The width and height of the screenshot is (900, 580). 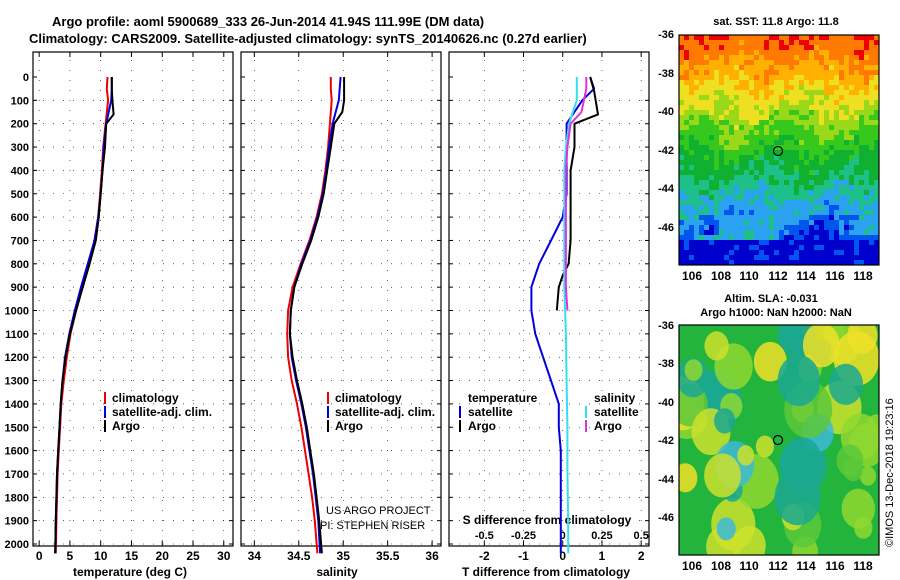 What do you see at coordinates (693, 370) in the screenshot?
I see `sla-blob` at bounding box center [693, 370].